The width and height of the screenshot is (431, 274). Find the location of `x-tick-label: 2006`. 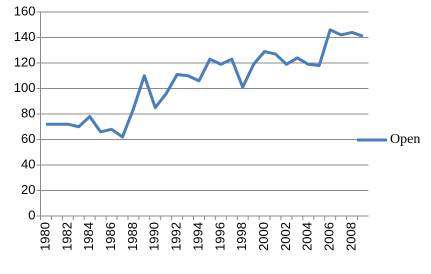

x-tick-label: 2006 is located at coordinates (329, 236).